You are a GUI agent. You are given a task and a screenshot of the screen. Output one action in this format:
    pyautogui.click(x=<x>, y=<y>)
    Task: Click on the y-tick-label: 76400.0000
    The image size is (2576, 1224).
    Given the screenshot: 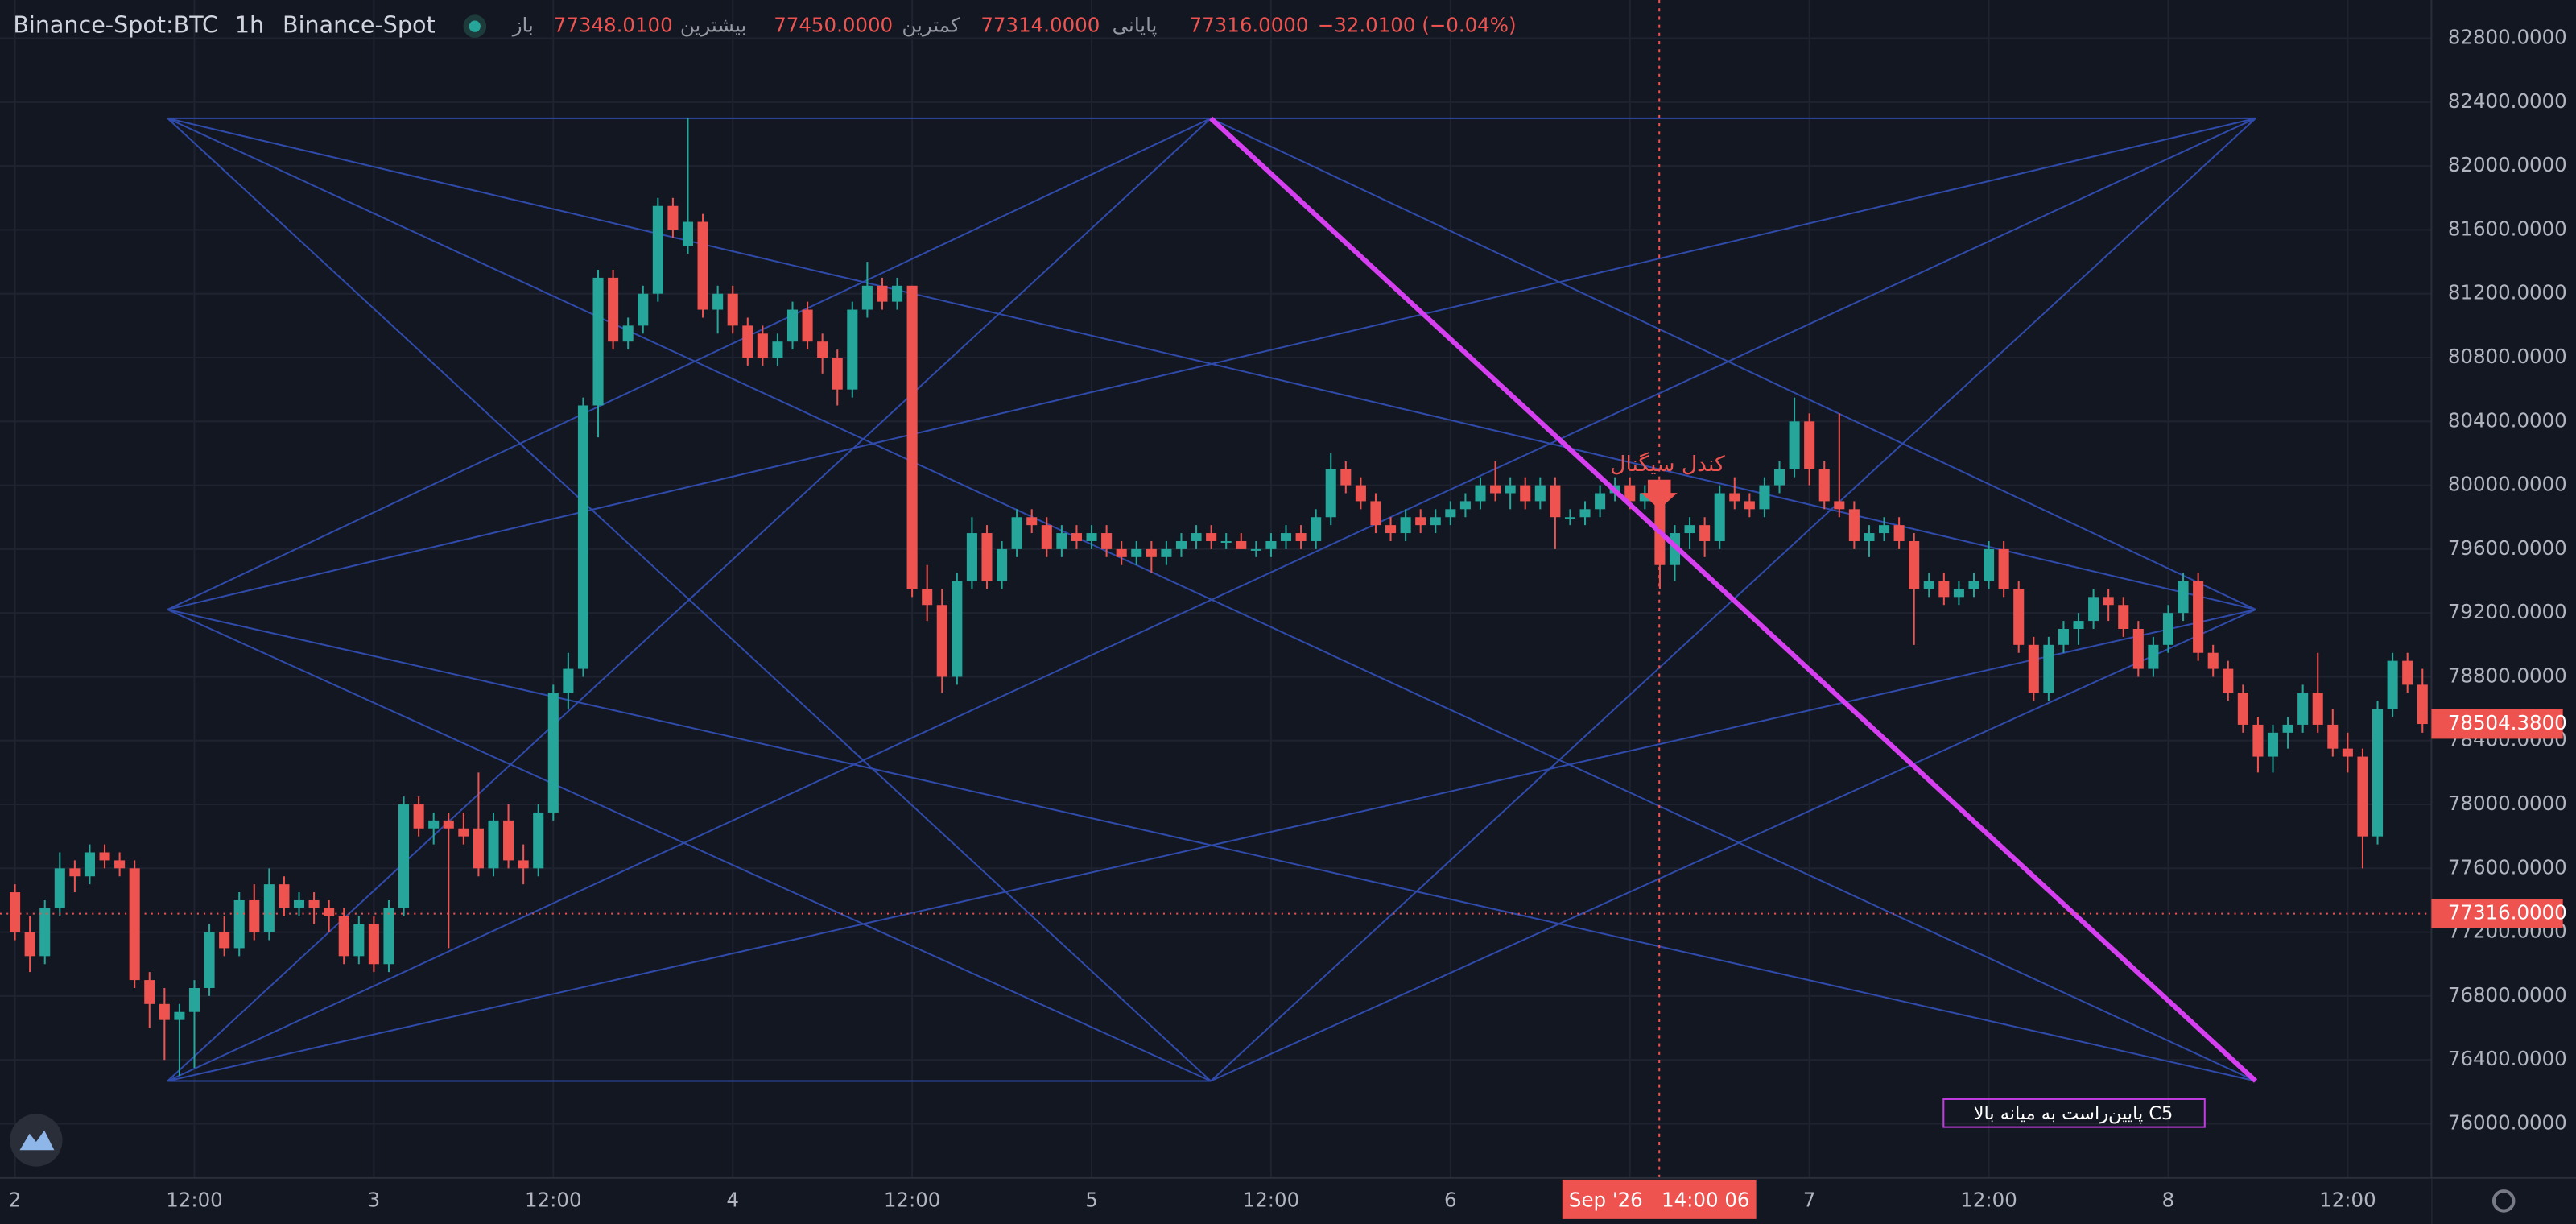 What is the action you would take?
    pyautogui.click(x=2507, y=1058)
    